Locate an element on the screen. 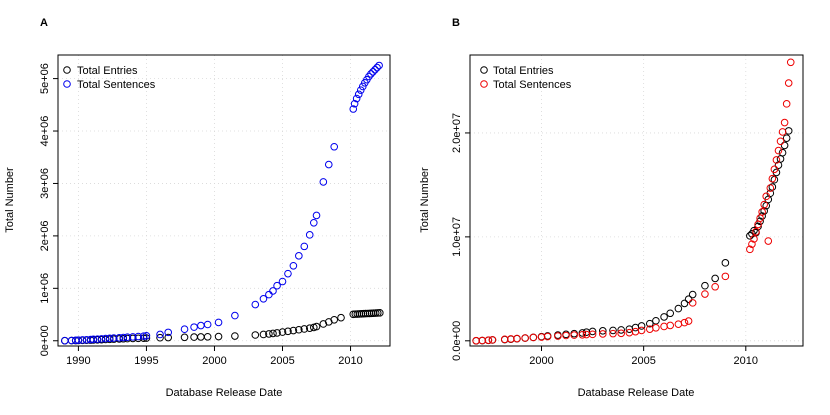 The width and height of the screenshot is (830, 415). x-axis-b: 2000 2005 2010 is located at coordinates (643, 356).